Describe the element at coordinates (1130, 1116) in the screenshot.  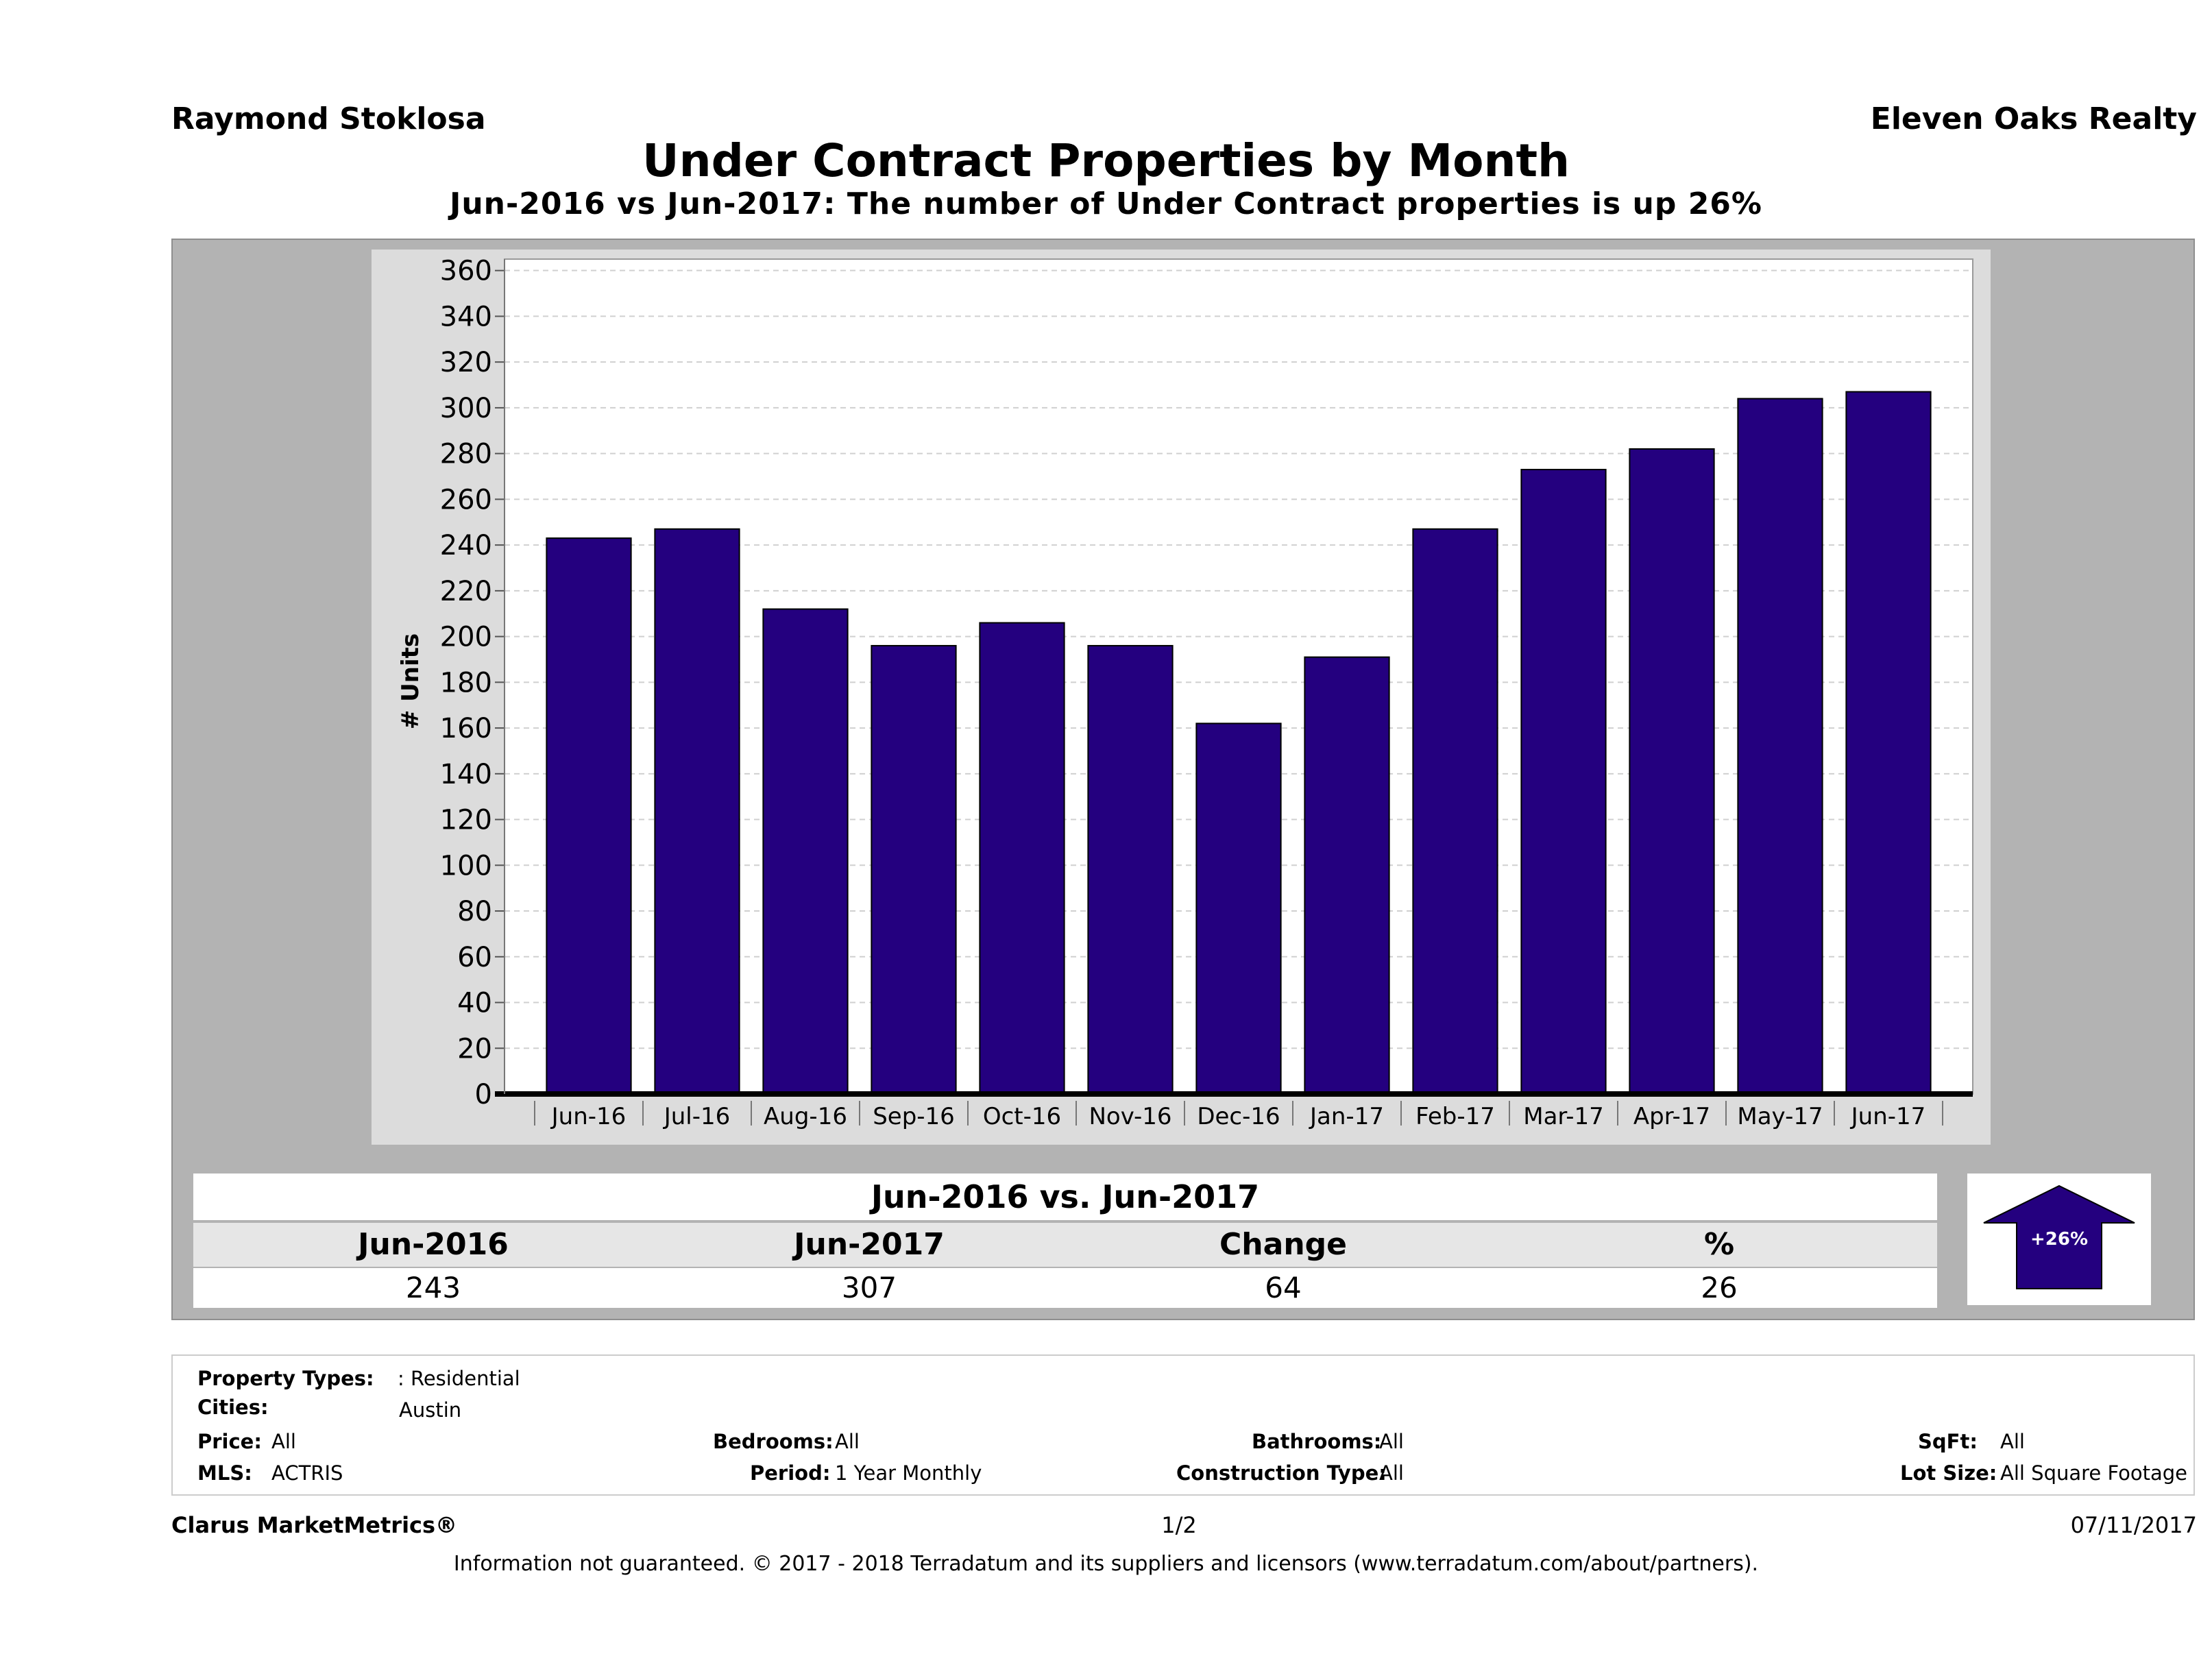
I see `x-tick-label: Nov-16` at that location.